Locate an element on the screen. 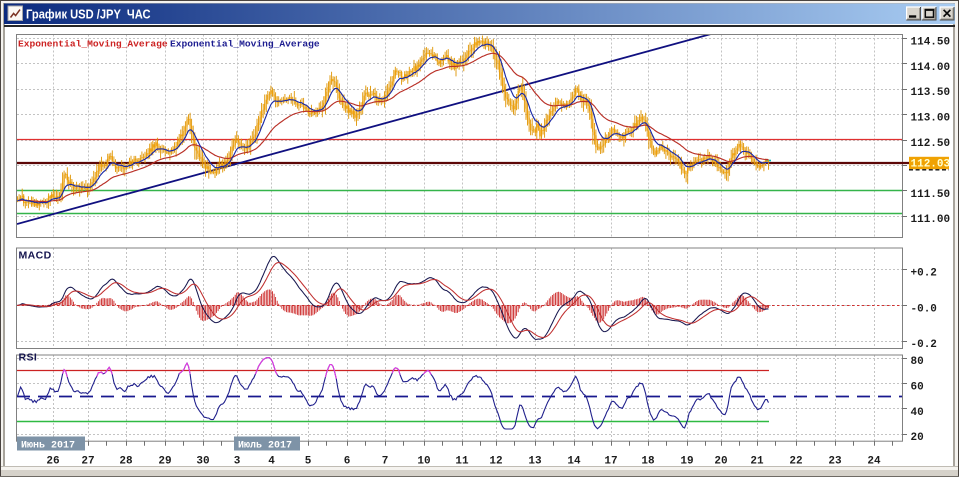 This screenshot has height=477, width=959. svg-text: 4 is located at coordinates (271, 462).